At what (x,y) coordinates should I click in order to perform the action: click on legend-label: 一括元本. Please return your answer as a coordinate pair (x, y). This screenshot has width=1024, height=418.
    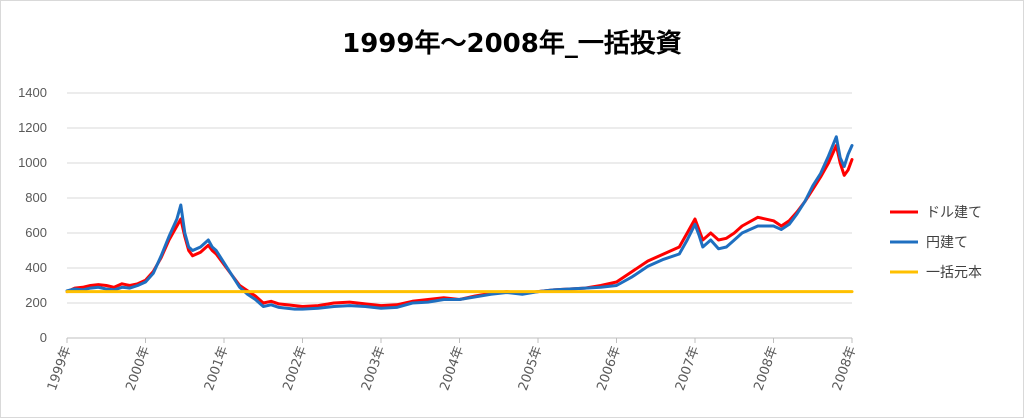
    Looking at the image, I should click on (954, 273).